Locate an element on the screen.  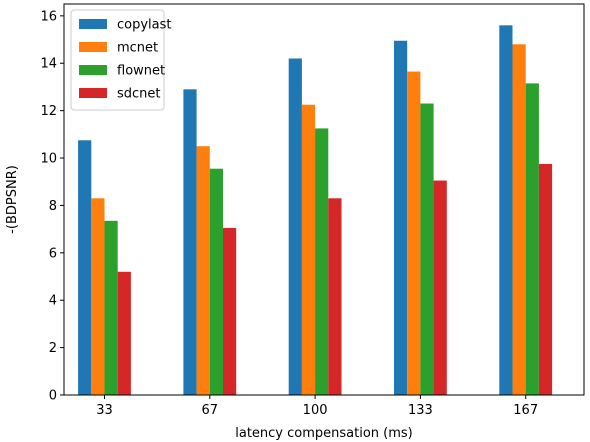
legend-swatch-mcnet is located at coordinates (93, 47).